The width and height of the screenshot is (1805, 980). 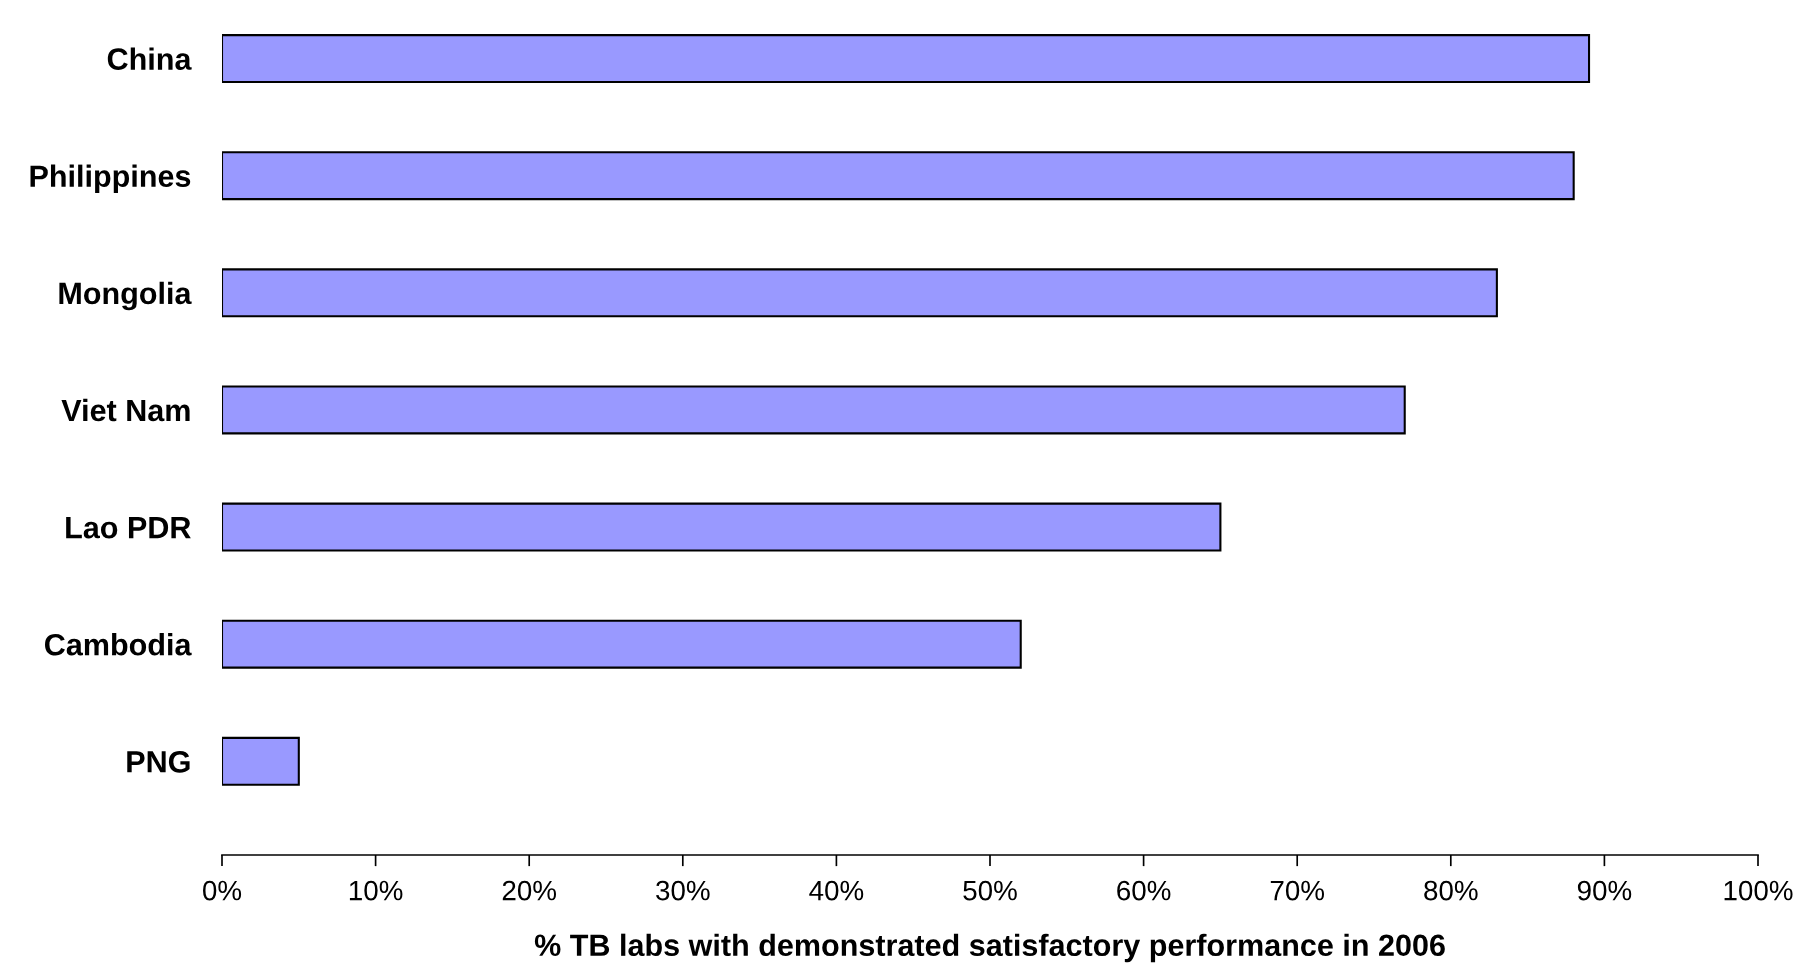 I want to click on x-tick-label: 50%, so click(x=990, y=890).